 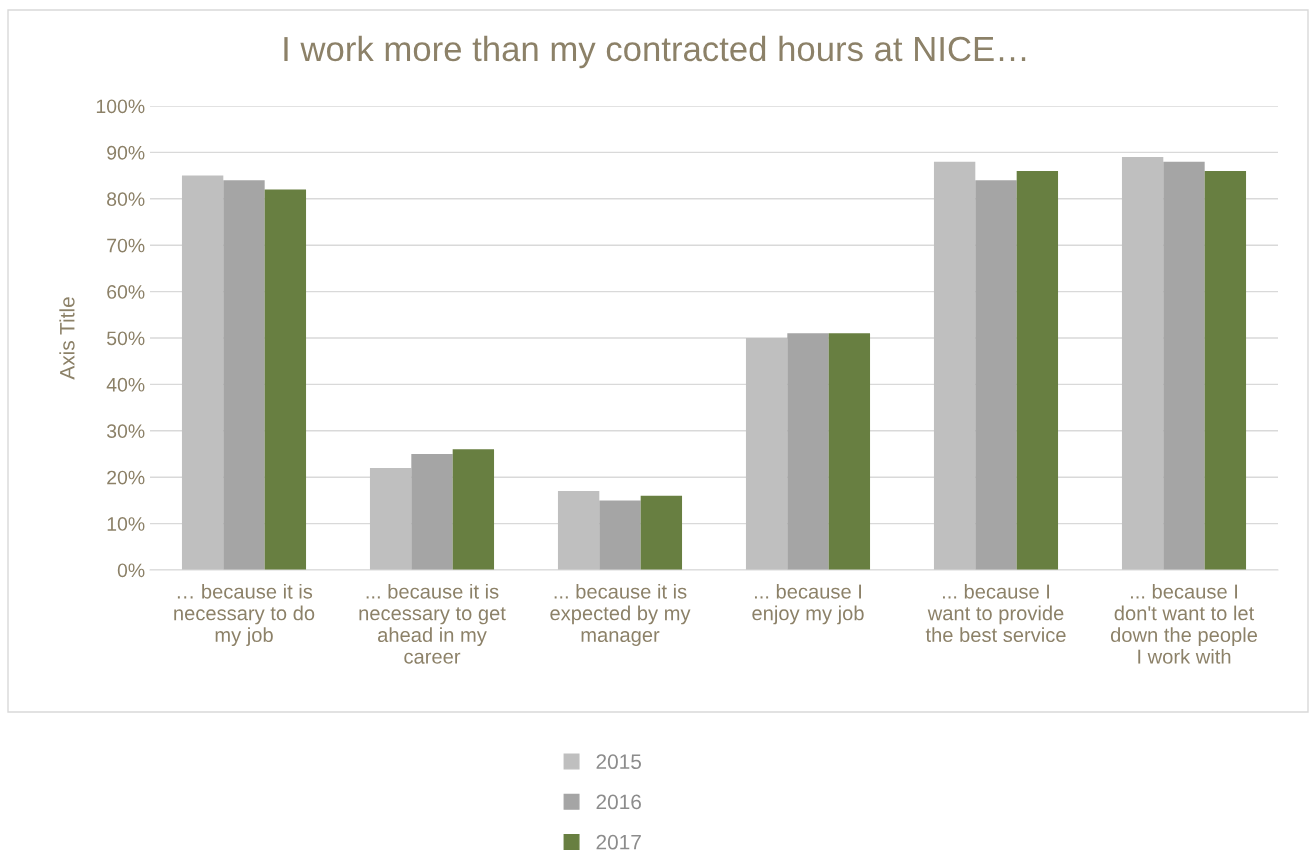 What do you see at coordinates (618, 802) in the screenshot?
I see `legend-label: 2016` at bounding box center [618, 802].